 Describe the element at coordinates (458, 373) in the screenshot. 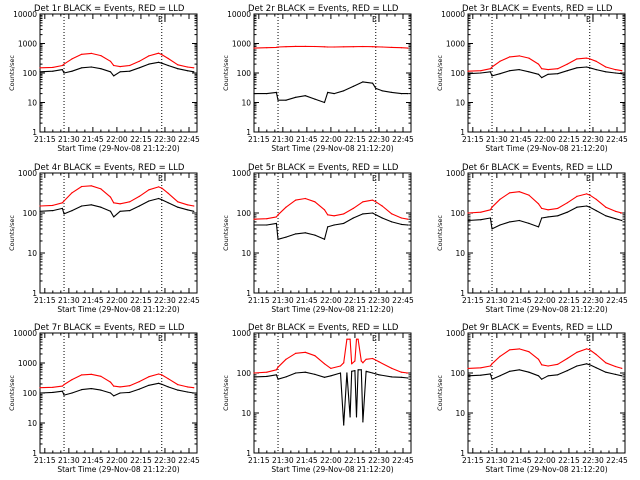

I see `y-tick-label: 100` at that location.